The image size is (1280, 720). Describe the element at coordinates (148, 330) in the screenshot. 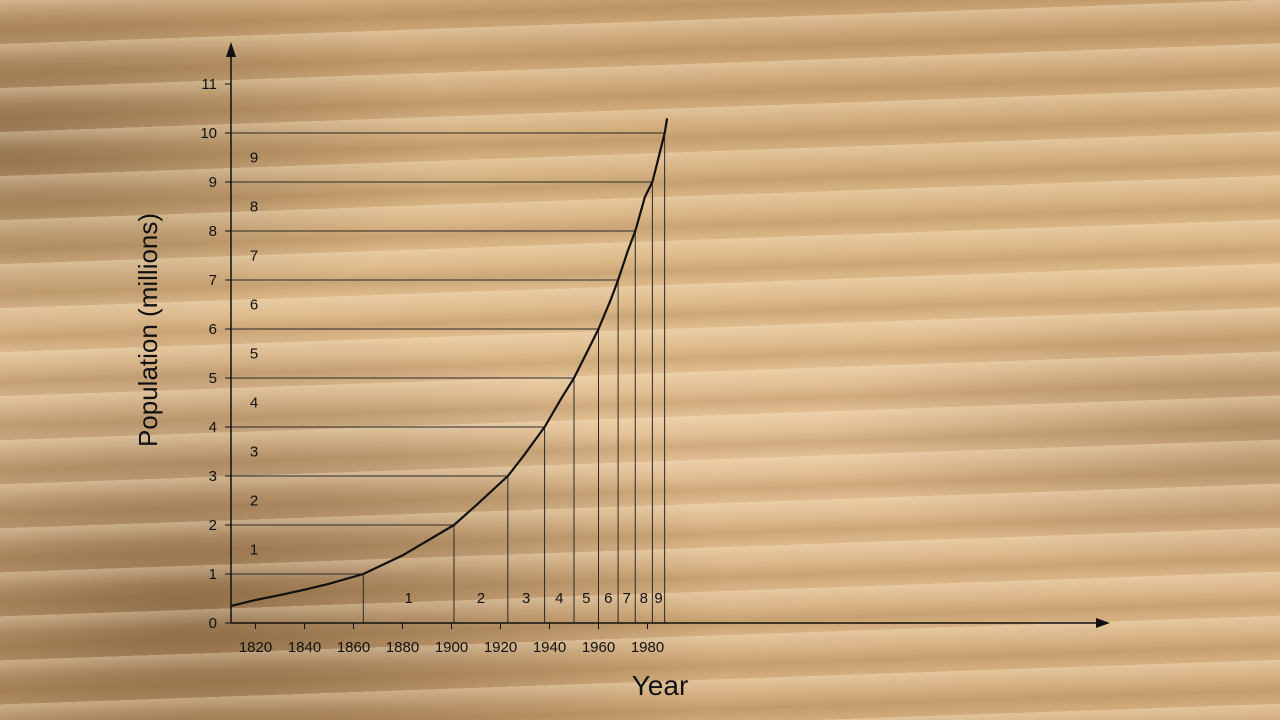

I see `y-axis-title: Population (millions)` at that location.